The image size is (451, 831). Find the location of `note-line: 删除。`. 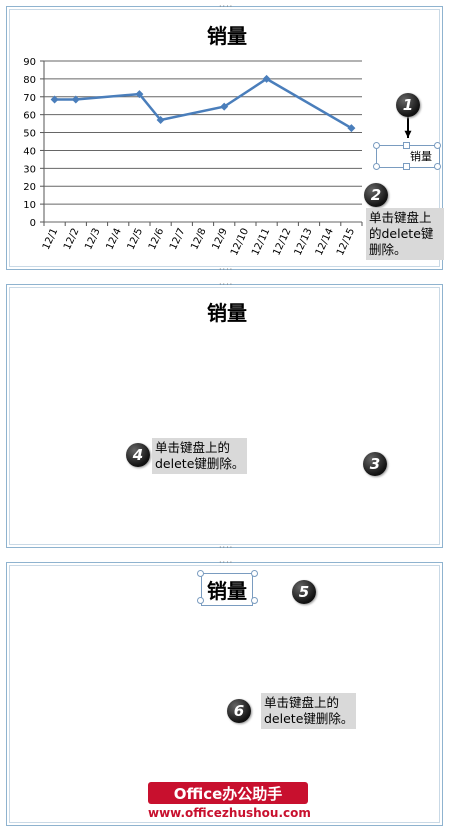

note-line: 删除。 is located at coordinates (388, 249).